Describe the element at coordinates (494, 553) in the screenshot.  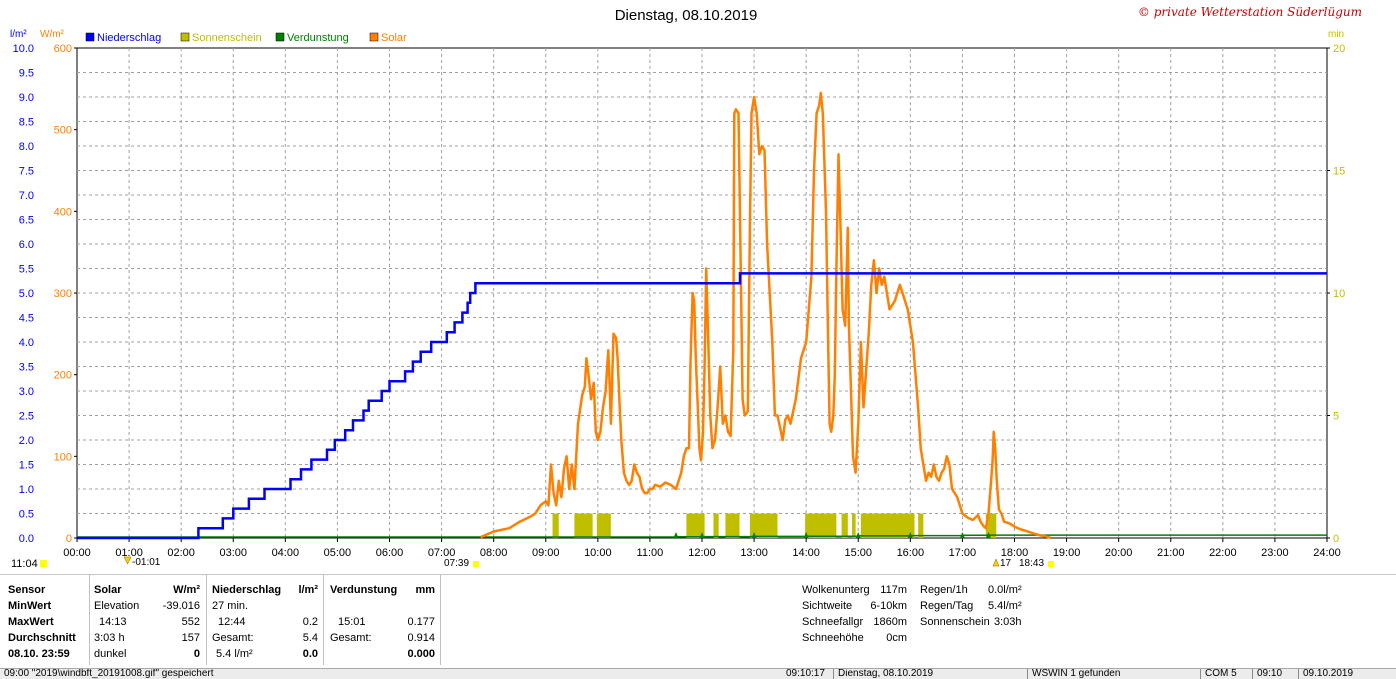
I see `x-tick-8: 08:00` at that location.